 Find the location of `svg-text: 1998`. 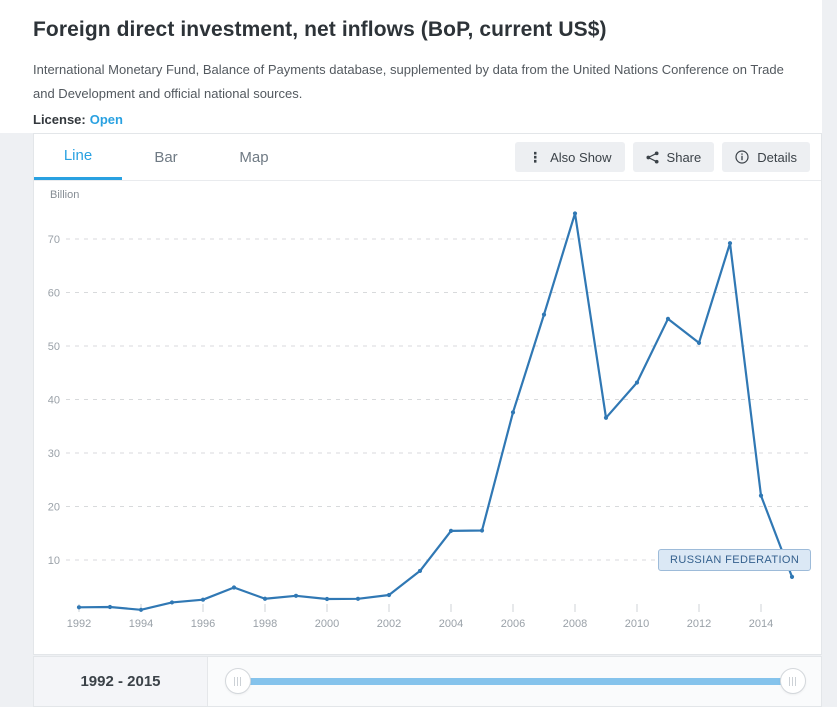

svg-text: 1998 is located at coordinates (265, 624).